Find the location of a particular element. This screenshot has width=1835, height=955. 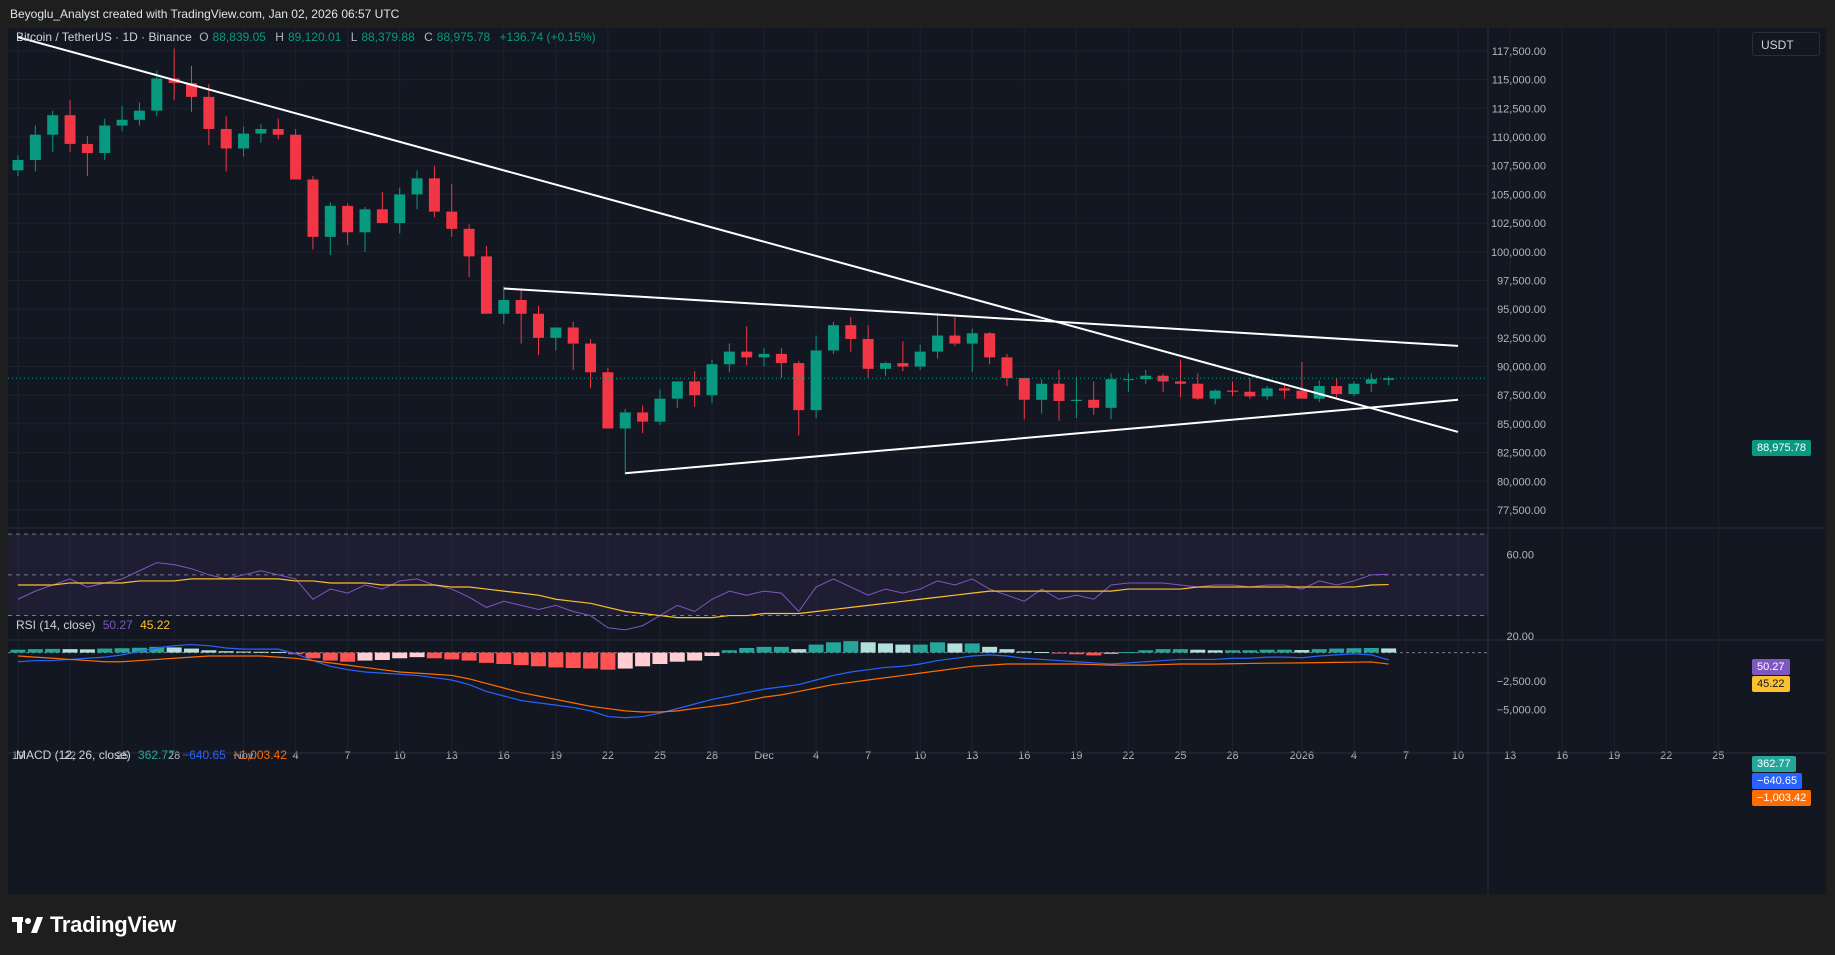

price-axis-label: 100,000.00 is located at coordinates (1518, 253).